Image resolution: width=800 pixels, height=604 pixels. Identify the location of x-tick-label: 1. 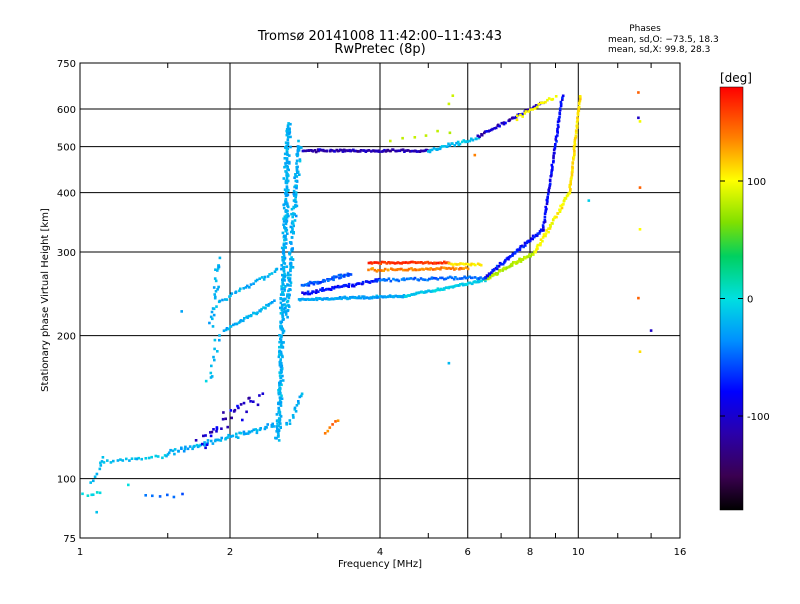
(80, 552).